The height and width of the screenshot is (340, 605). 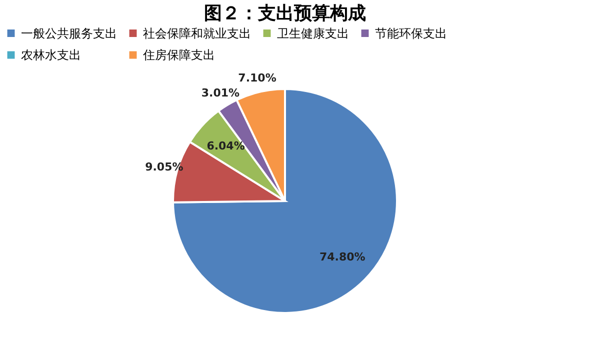 What do you see at coordinates (197, 33) in the screenshot?
I see `legend-label: 社会保障和就业支出` at bounding box center [197, 33].